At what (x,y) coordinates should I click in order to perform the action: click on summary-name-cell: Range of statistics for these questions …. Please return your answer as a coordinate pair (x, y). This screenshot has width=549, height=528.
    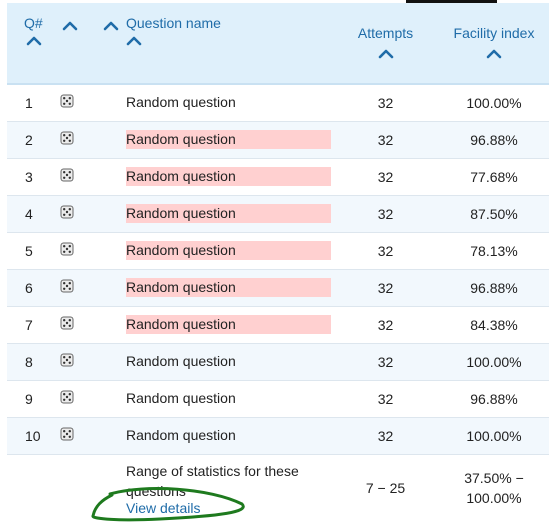
    Looking at the image, I should click on (225, 487).